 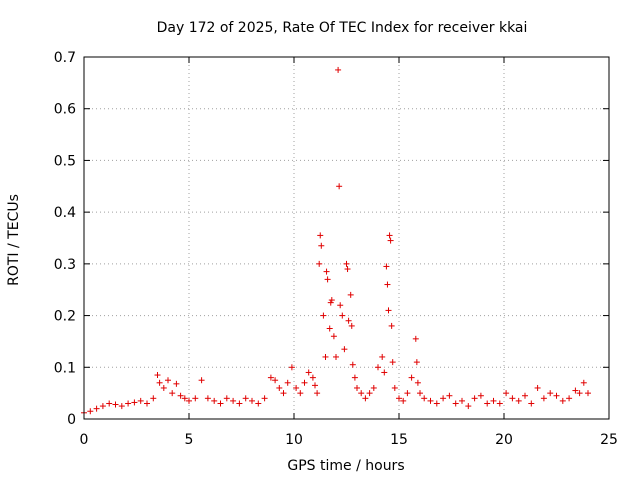 I want to click on y-tick-label: 0.6, so click(x=65, y=110).